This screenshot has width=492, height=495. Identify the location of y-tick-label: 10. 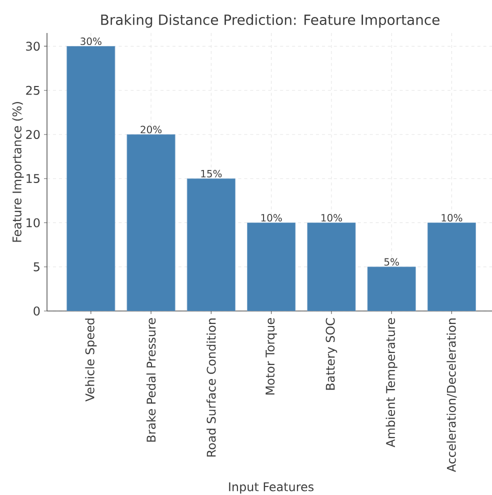
(33, 223).